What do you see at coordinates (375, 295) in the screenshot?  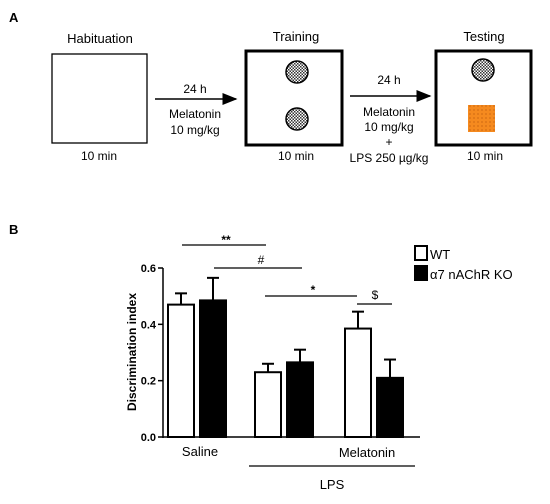 I see `sig-dollar: $` at bounding box center [375, 295].